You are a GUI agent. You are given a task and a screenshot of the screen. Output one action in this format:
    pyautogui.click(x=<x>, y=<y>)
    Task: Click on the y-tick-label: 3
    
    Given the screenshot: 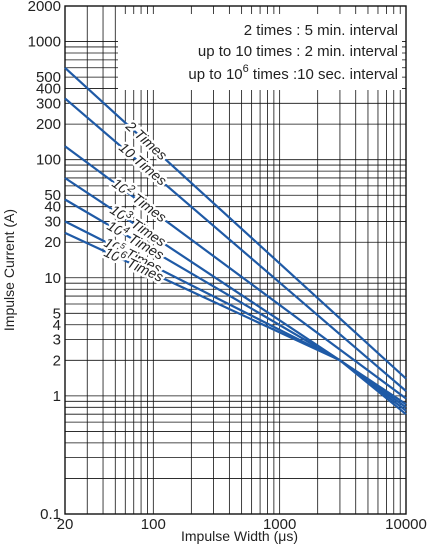 What is the action you would take?
    pyautogui.click(x=57, y=340)
    